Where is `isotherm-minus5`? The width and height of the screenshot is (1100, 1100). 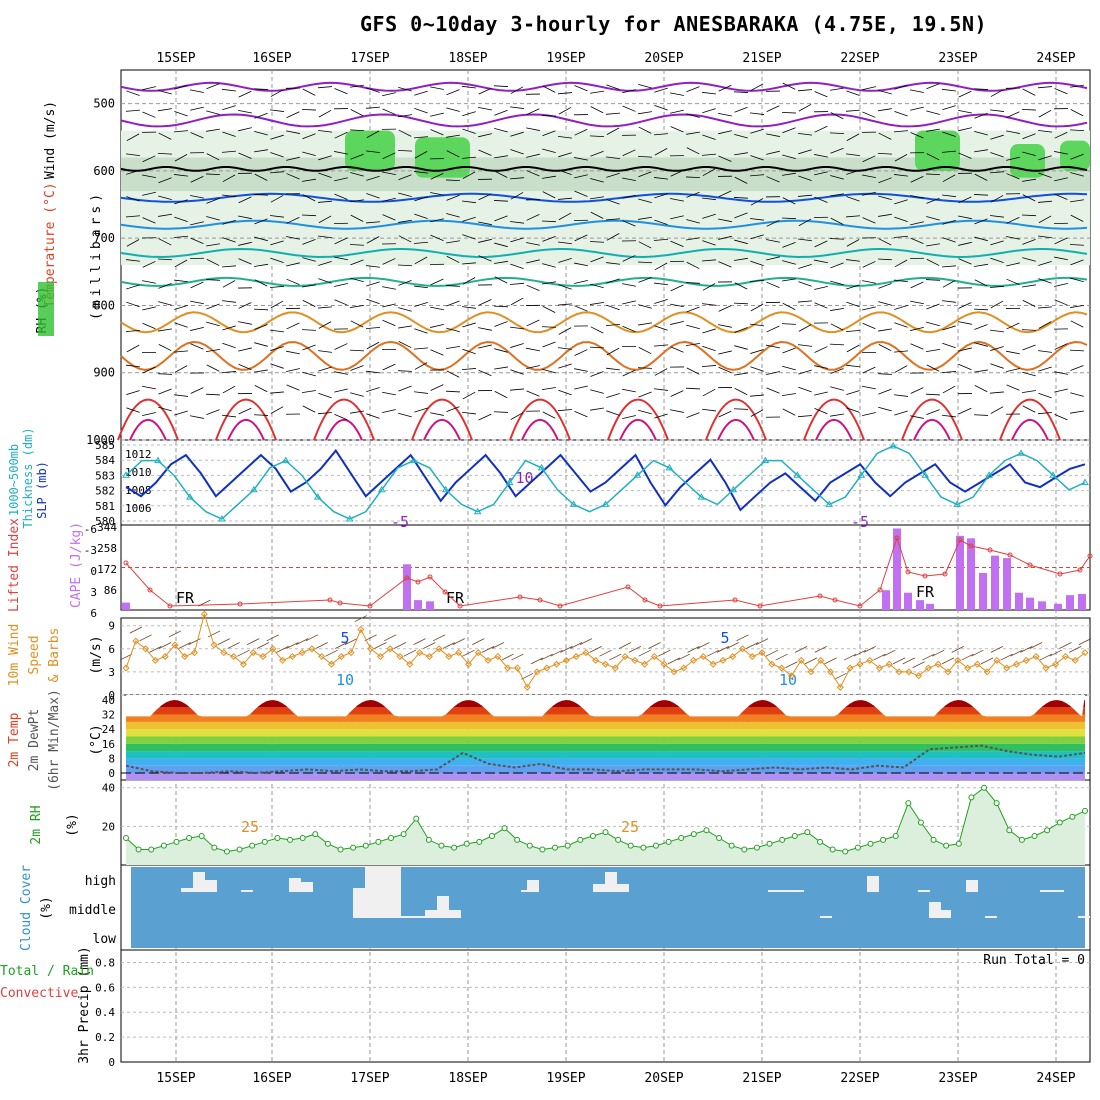
isotherm-minus5 is located at coordinates (604, 120).